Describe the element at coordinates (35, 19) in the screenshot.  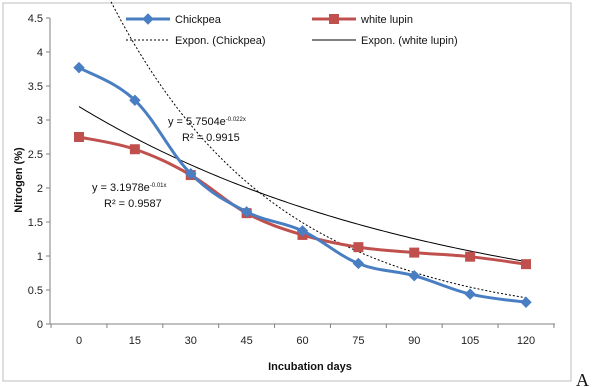
I see `y-tick-label: 4.5` at that location.